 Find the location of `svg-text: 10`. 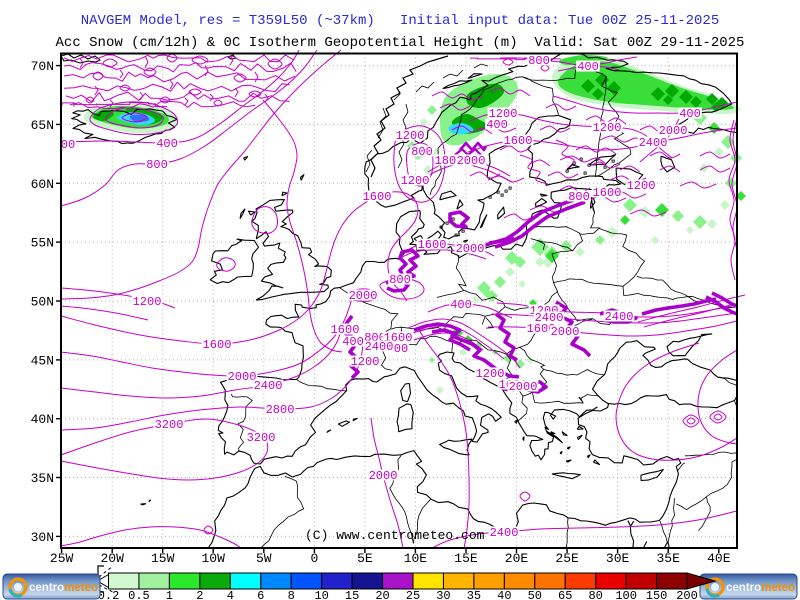

svg-text: 10 is located at coordinates (321, 594).